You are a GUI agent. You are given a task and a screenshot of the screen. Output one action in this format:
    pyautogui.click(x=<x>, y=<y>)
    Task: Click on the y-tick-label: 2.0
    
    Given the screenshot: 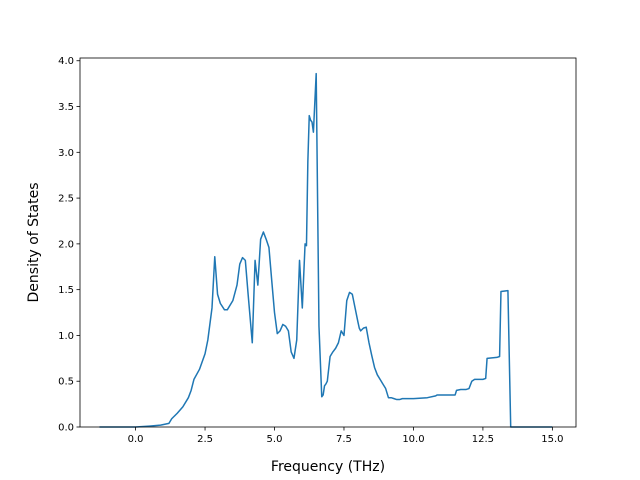 What is the action you would take?
    pyautogui.click(x=66, y=244)
    